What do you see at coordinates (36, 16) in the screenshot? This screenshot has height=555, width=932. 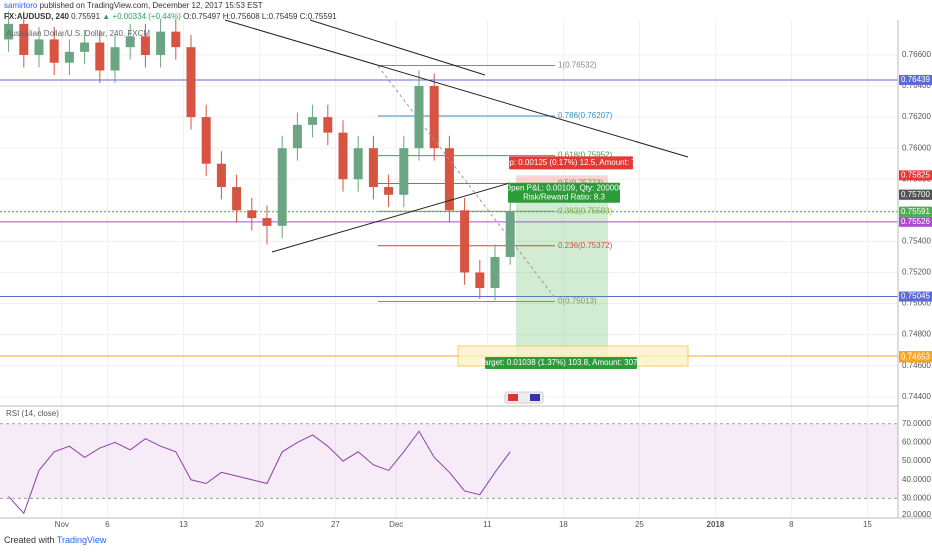 I see `symbol: FX:AUDUSD, 240` at bounding box center [36, 16].